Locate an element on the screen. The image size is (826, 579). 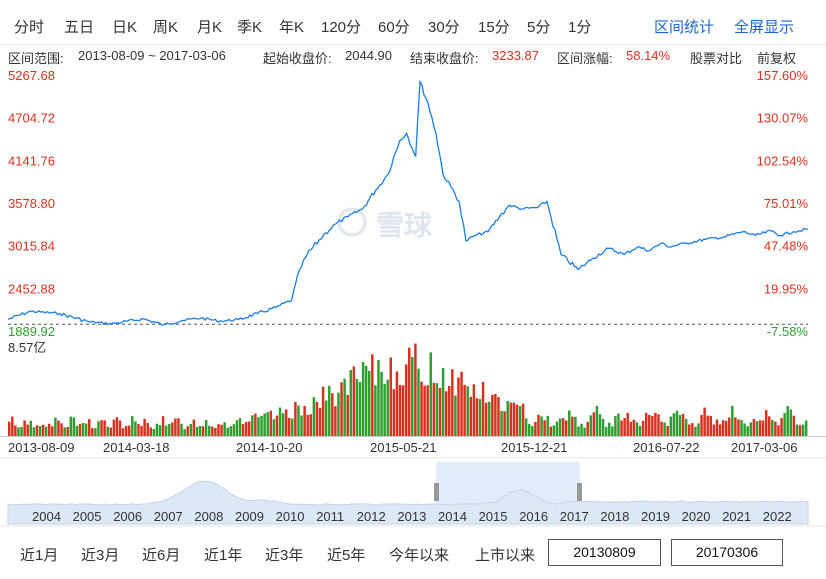
period-tab-0: 分时 is located at coordinates (29, 27).